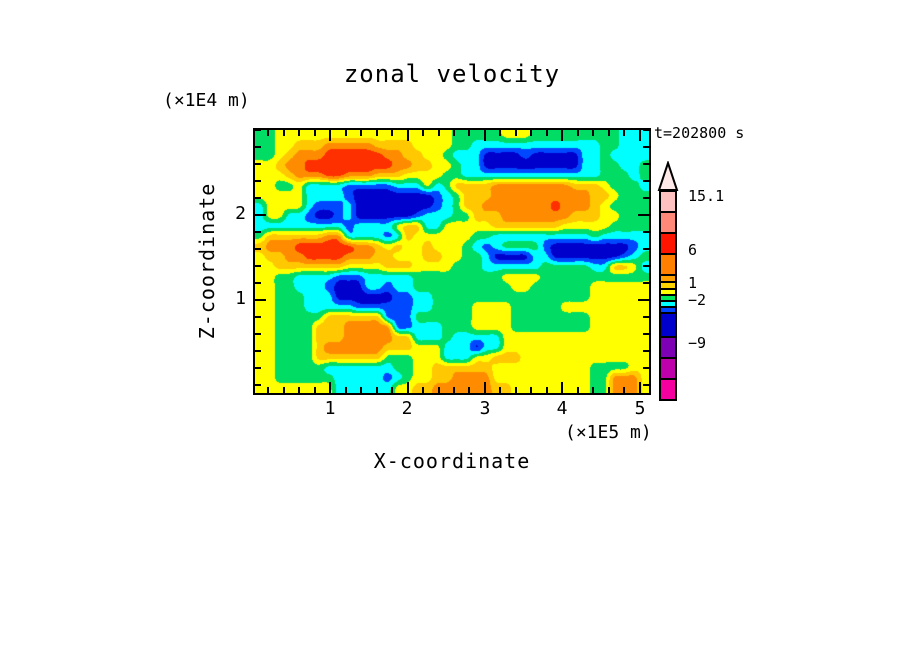 This screenshot has height=654, width=904. I want to click on x-tick-label: 2, so click(407, 408).